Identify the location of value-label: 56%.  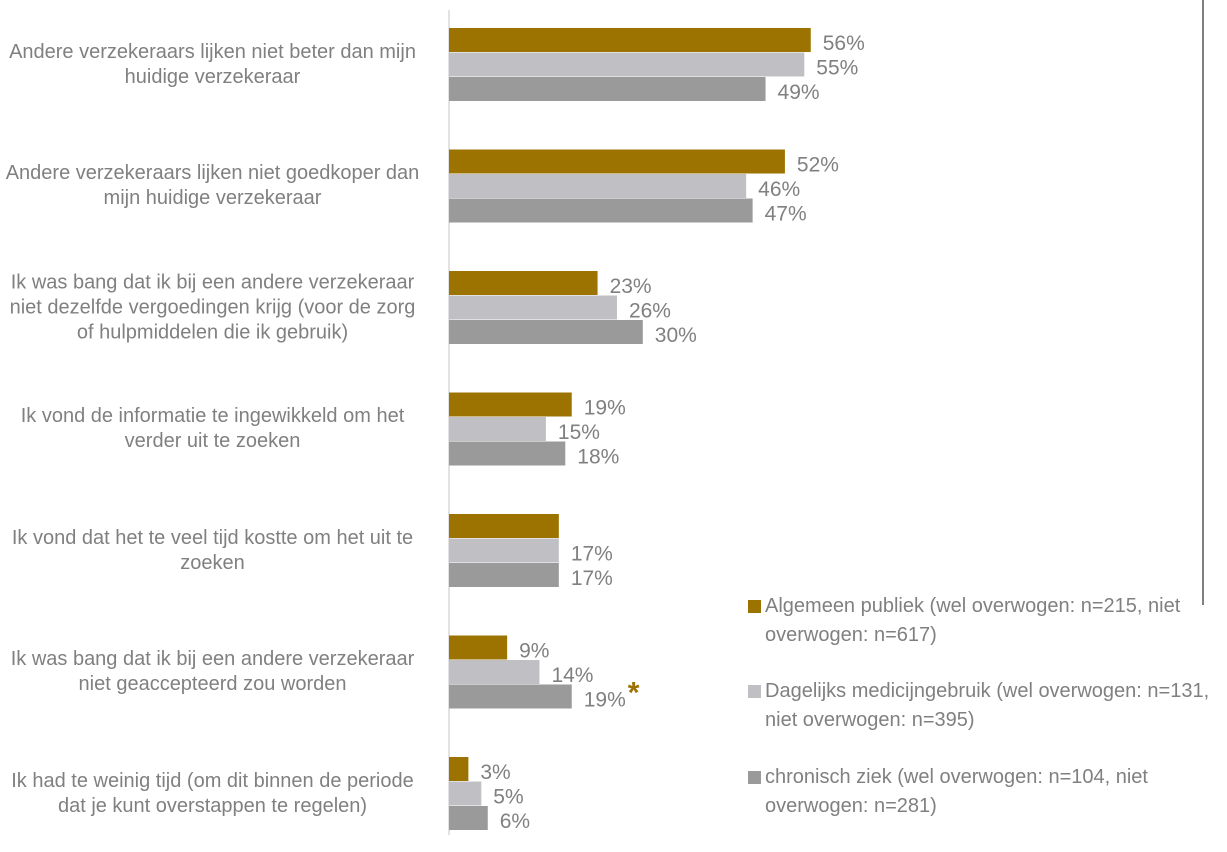
(844, 43).